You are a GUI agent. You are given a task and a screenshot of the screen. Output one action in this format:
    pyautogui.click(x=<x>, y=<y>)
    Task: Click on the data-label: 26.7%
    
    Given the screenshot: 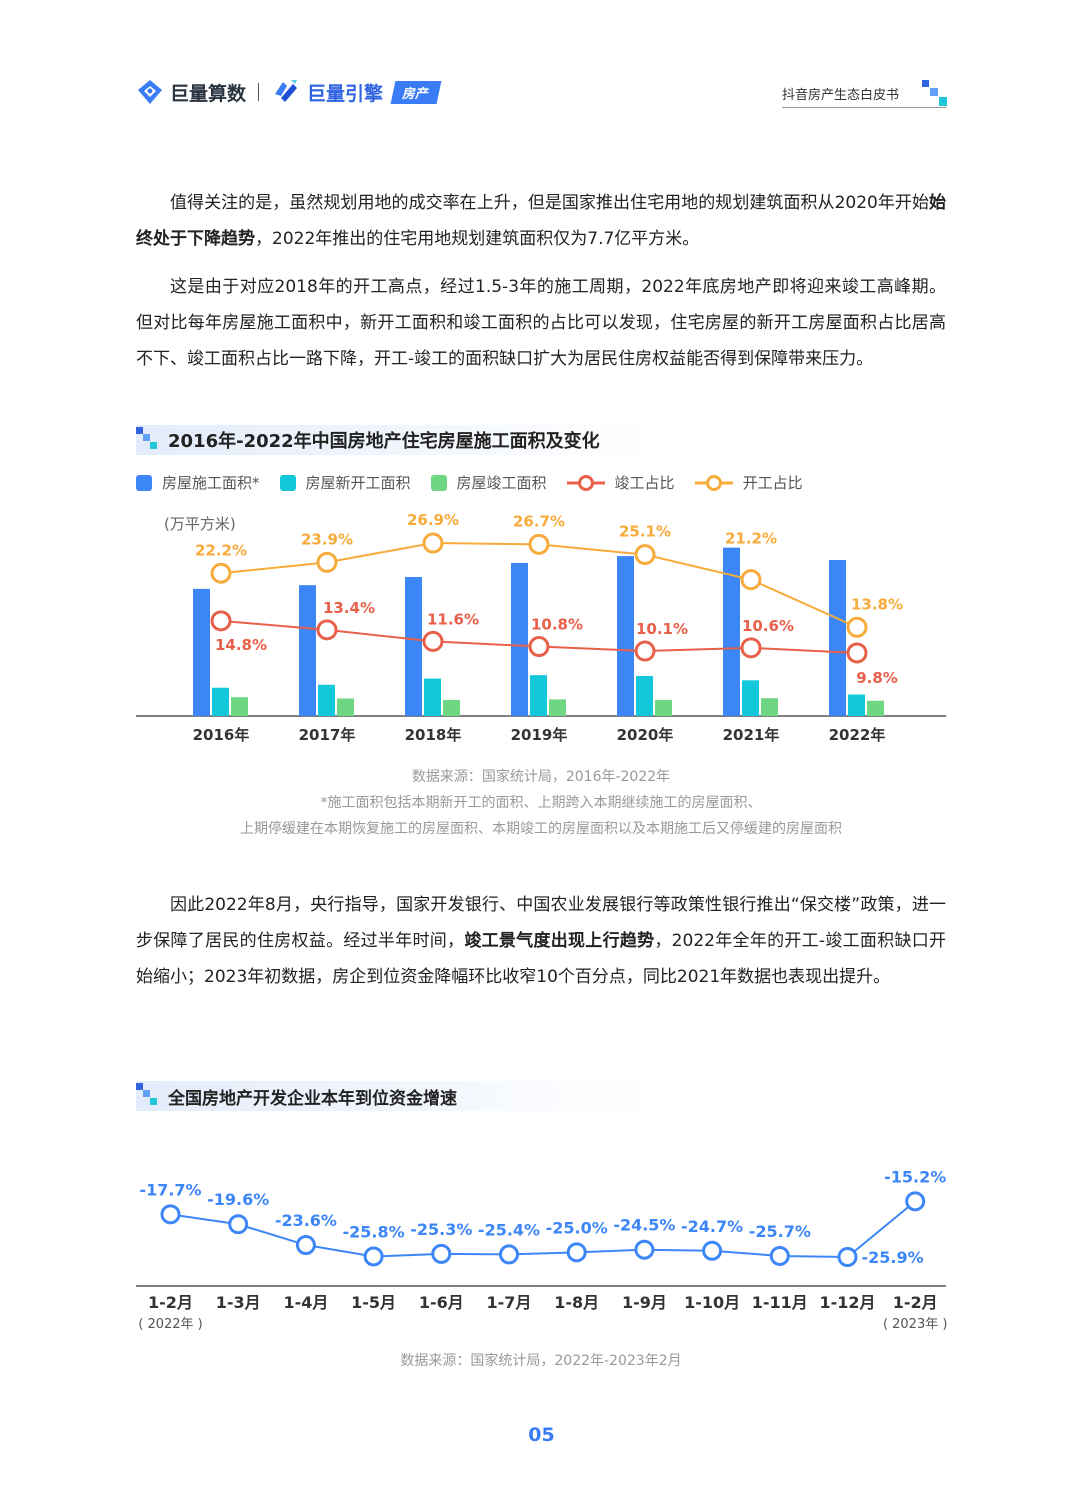 What is the action you would take?
    pyautogui.click(x=539, y=521)
    